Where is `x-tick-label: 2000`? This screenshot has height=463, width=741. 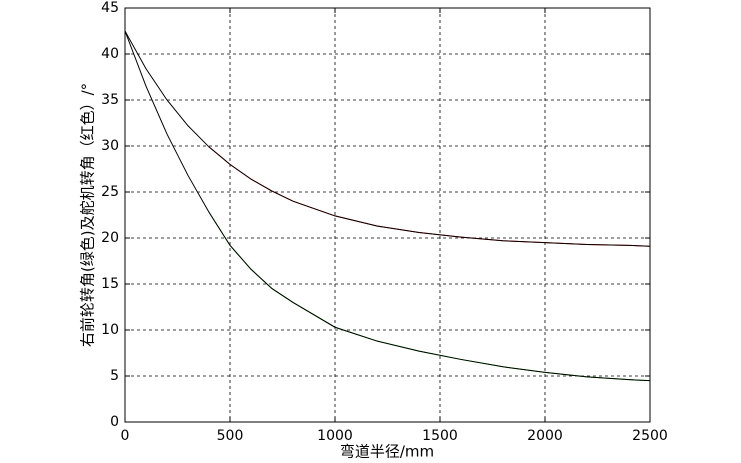
x-tick-label: 2000 is located at coordinates (545, 436).